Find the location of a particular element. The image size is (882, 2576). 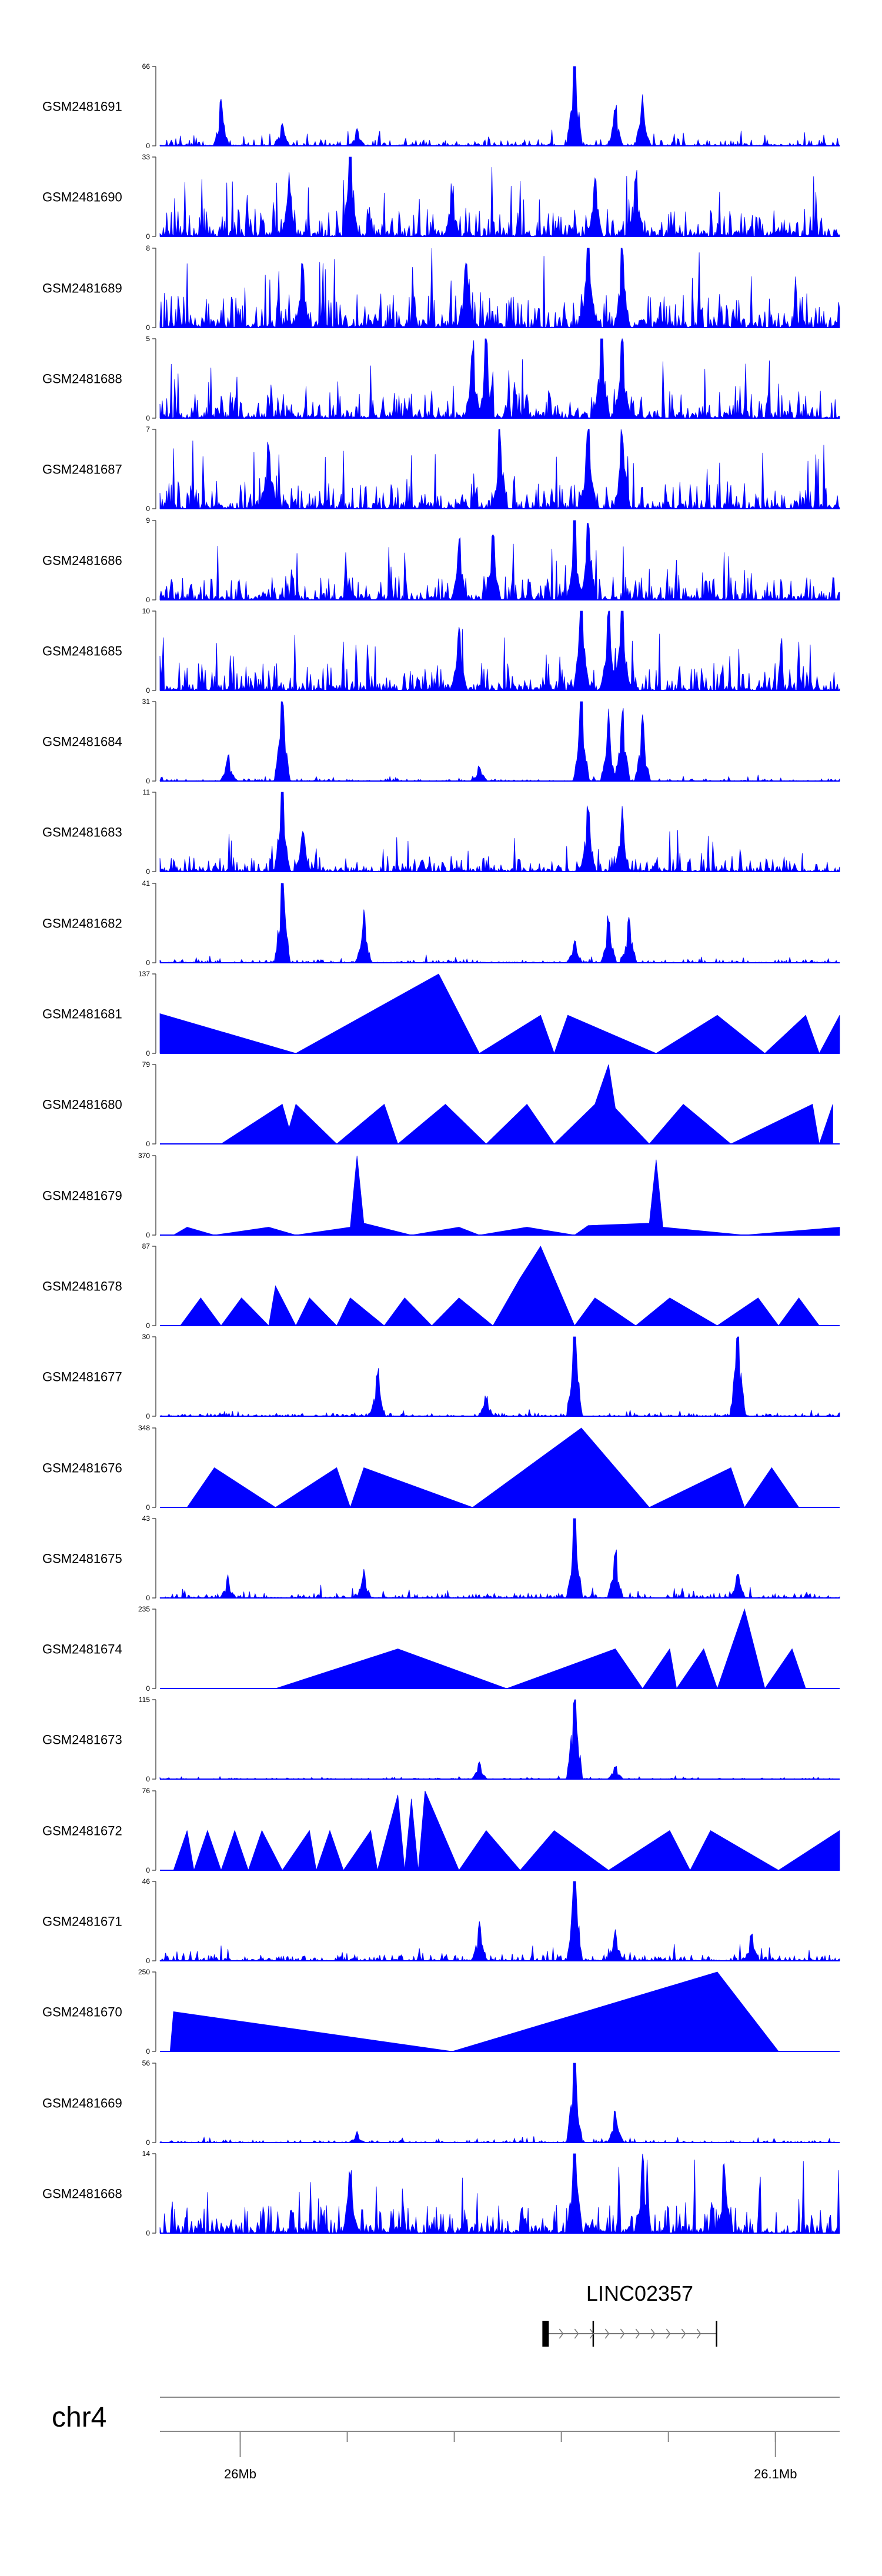

track-GSM2481680: GSM2481680 79 0 is located at coordinates (441, 1104).